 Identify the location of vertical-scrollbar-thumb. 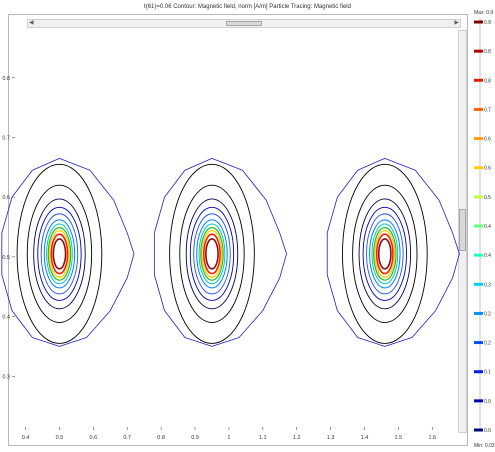
(462, 230).